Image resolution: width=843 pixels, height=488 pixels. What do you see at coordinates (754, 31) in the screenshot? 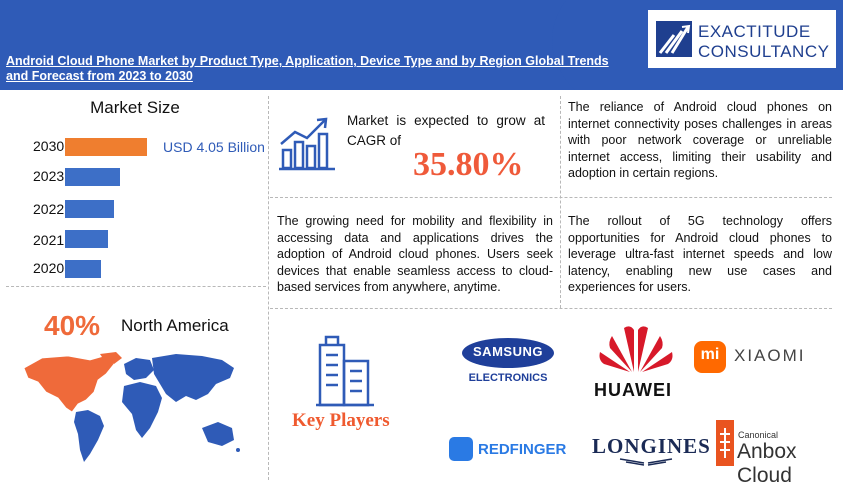
I see `logo-text-line1: EXACTITUDE` at bounding box center [754, 31].